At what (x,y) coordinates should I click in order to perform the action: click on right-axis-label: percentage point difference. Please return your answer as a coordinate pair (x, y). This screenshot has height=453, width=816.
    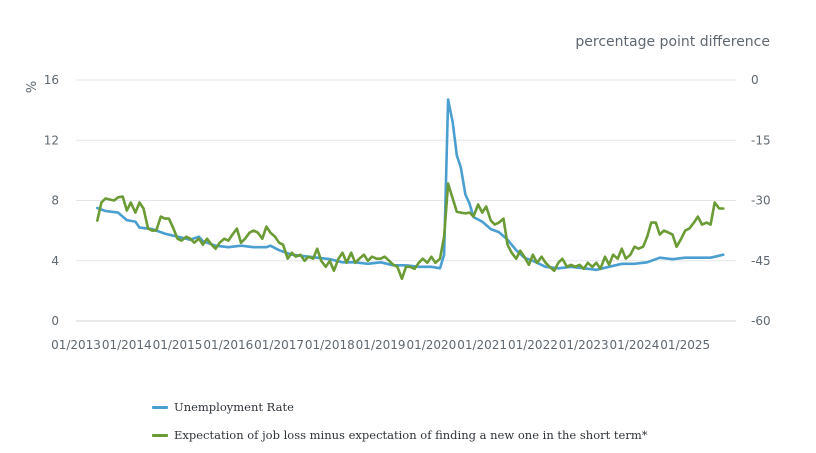
    Looking at the image, I should click on (672, 42).